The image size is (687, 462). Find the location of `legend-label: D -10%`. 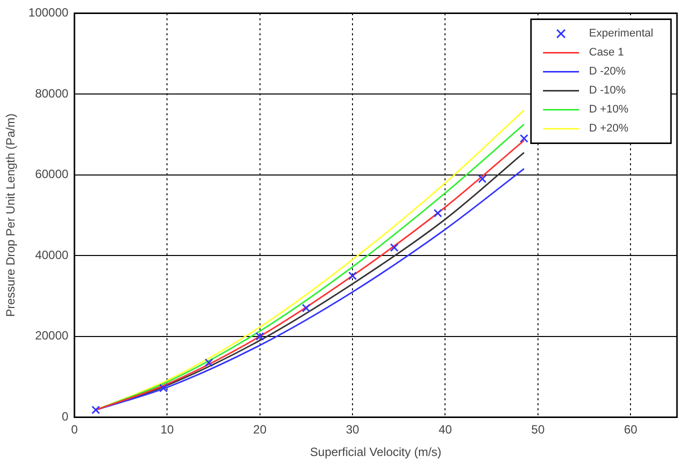

legend-label: D -10% is located at coordinates (607, 90).